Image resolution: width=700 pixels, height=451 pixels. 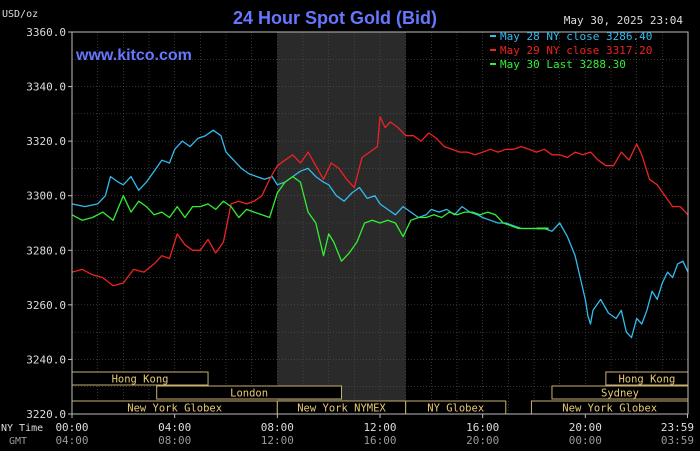 What do you see at coordinates (133, 55) in the screenshot?
I see `kitco-watermark: www.kitco.com` at bounding box center [133, 55].